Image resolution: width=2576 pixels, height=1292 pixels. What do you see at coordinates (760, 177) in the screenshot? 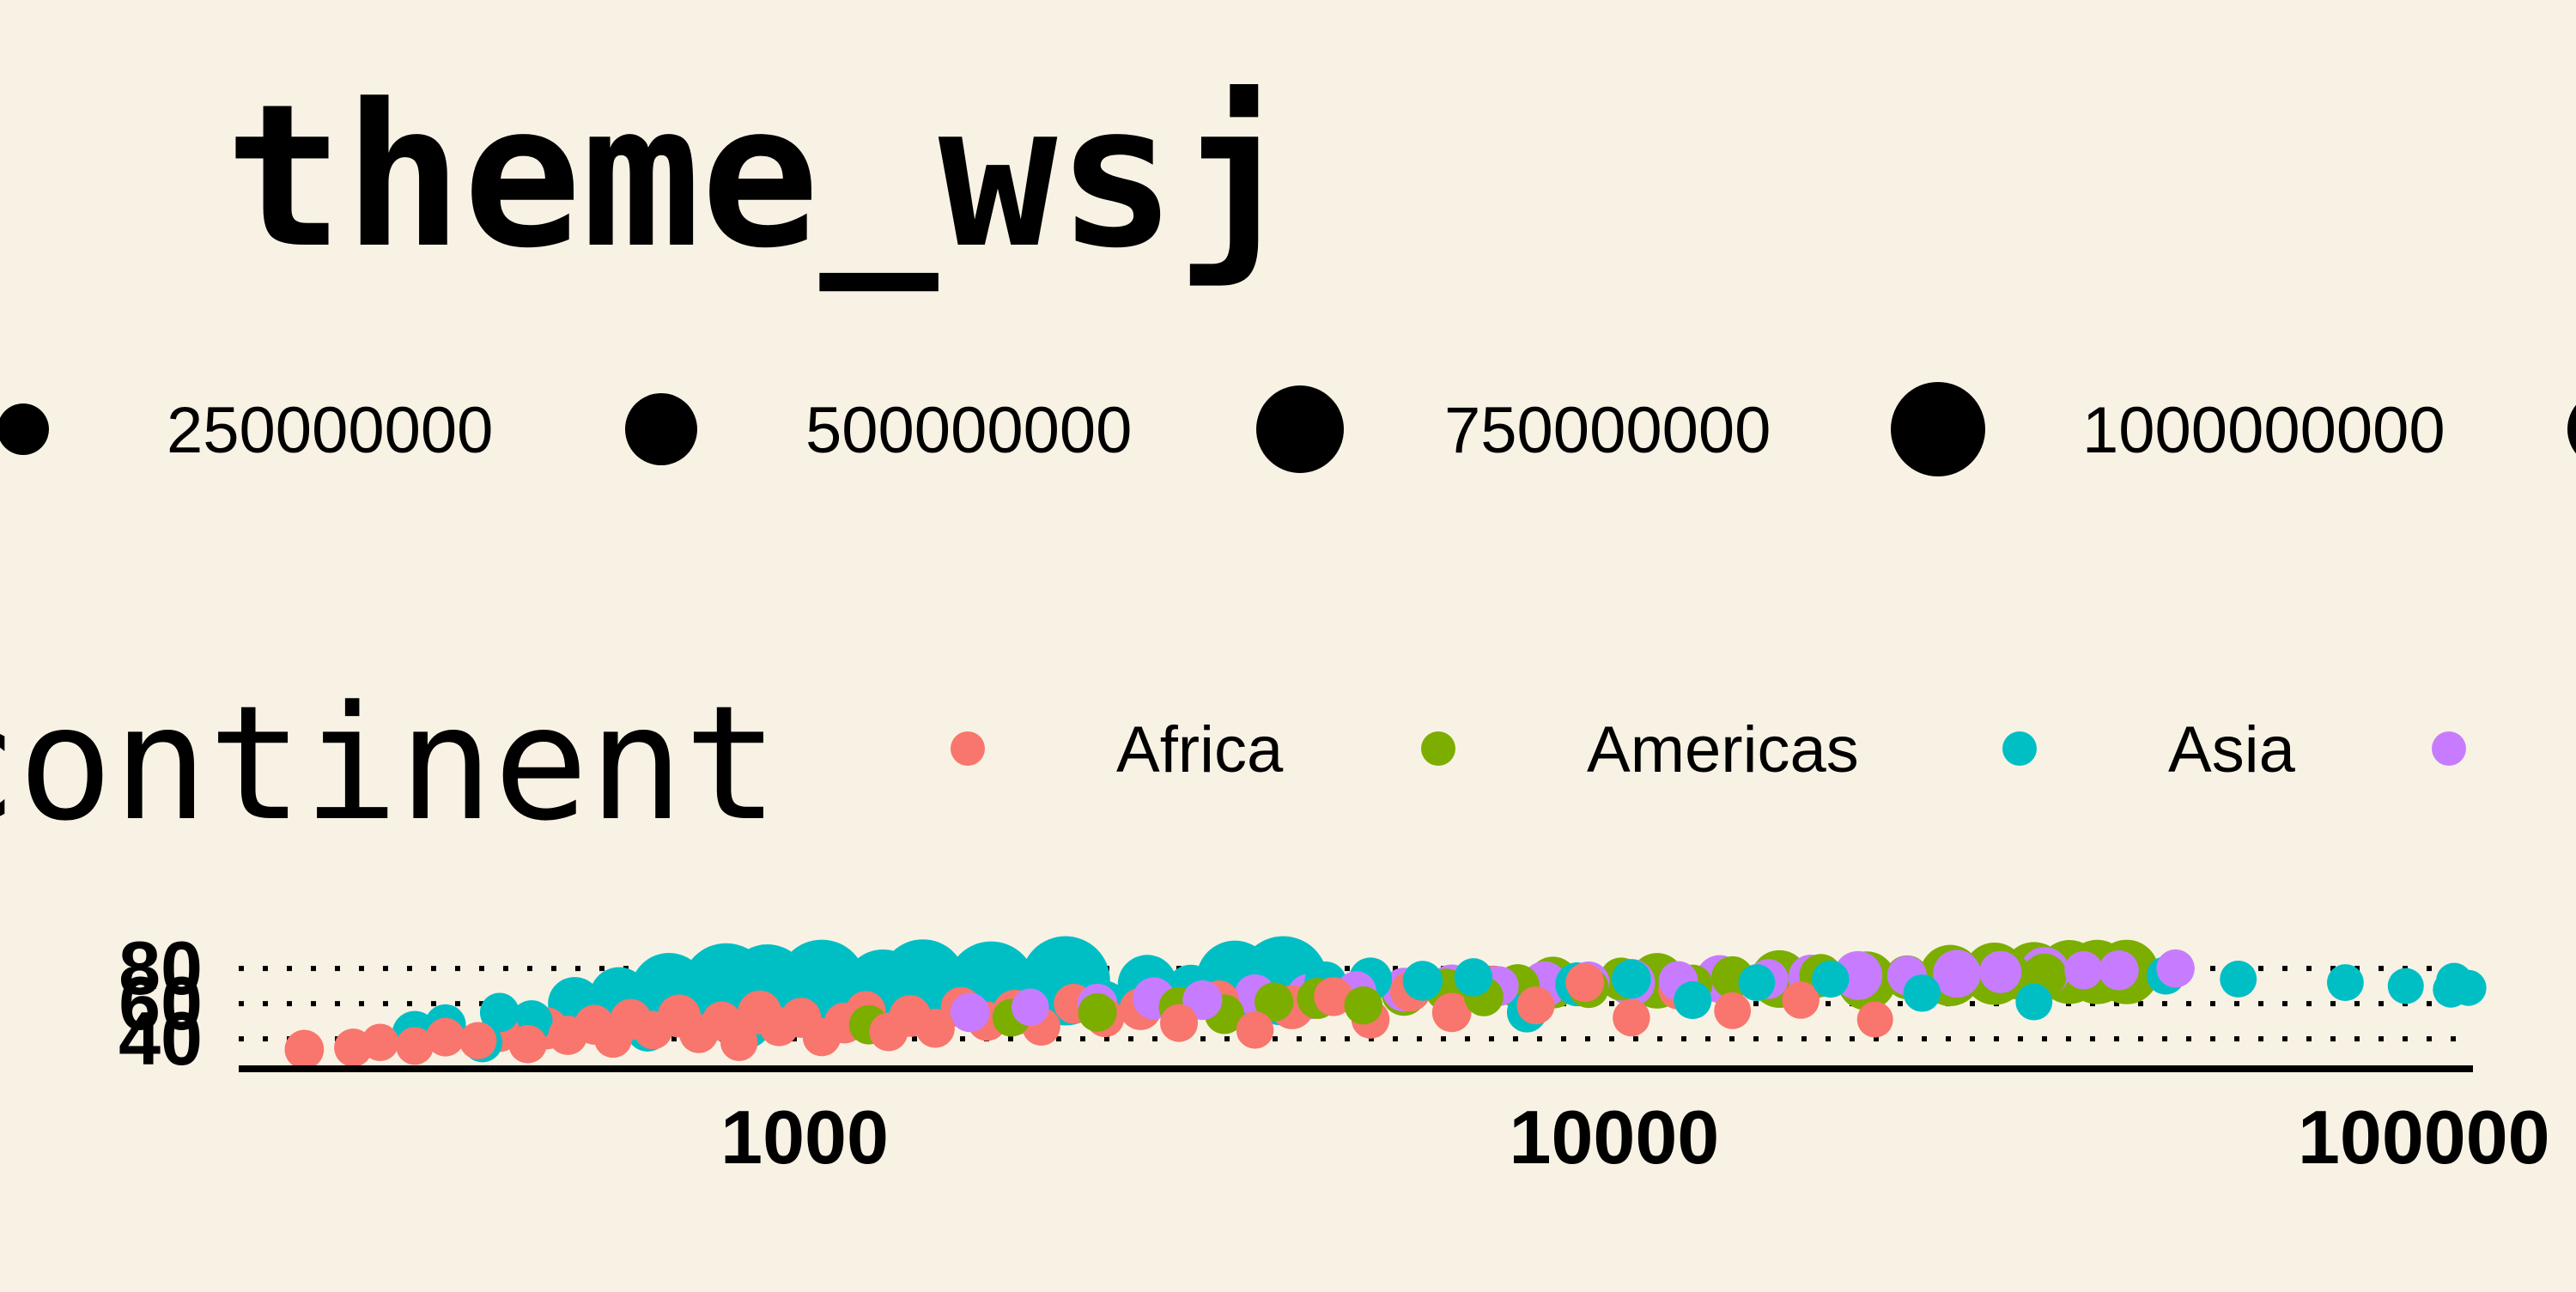
I see `chart-title: theme_wsj` at bounding box center [760, 177].